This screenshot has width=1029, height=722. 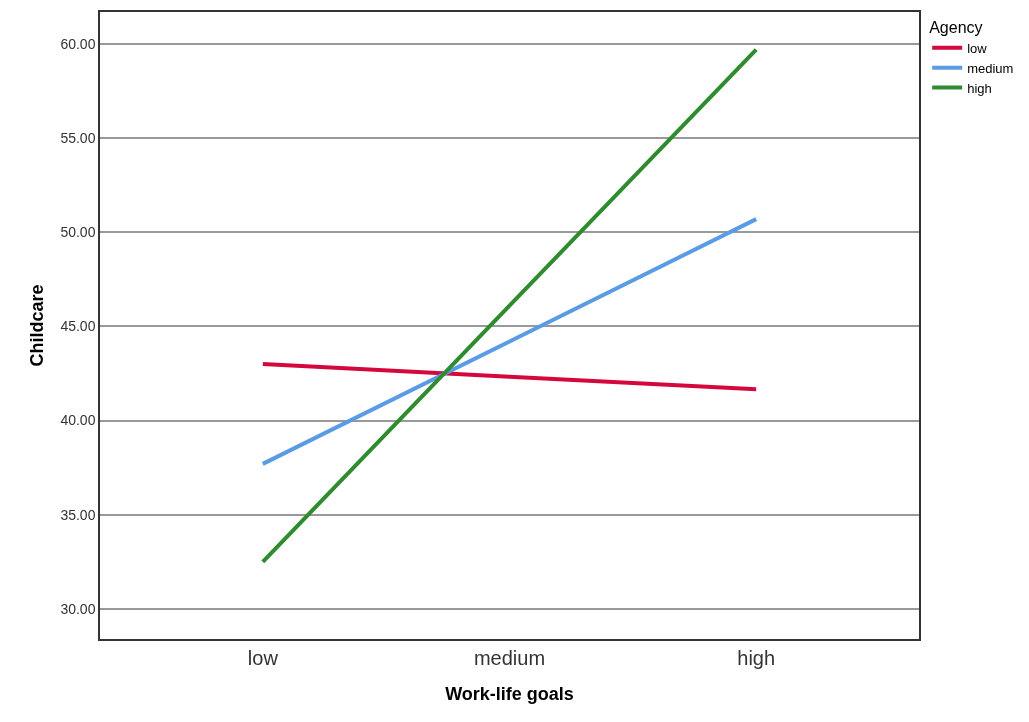 I want to click on y-tick-label: 60.00, so click(x=78, y=43).